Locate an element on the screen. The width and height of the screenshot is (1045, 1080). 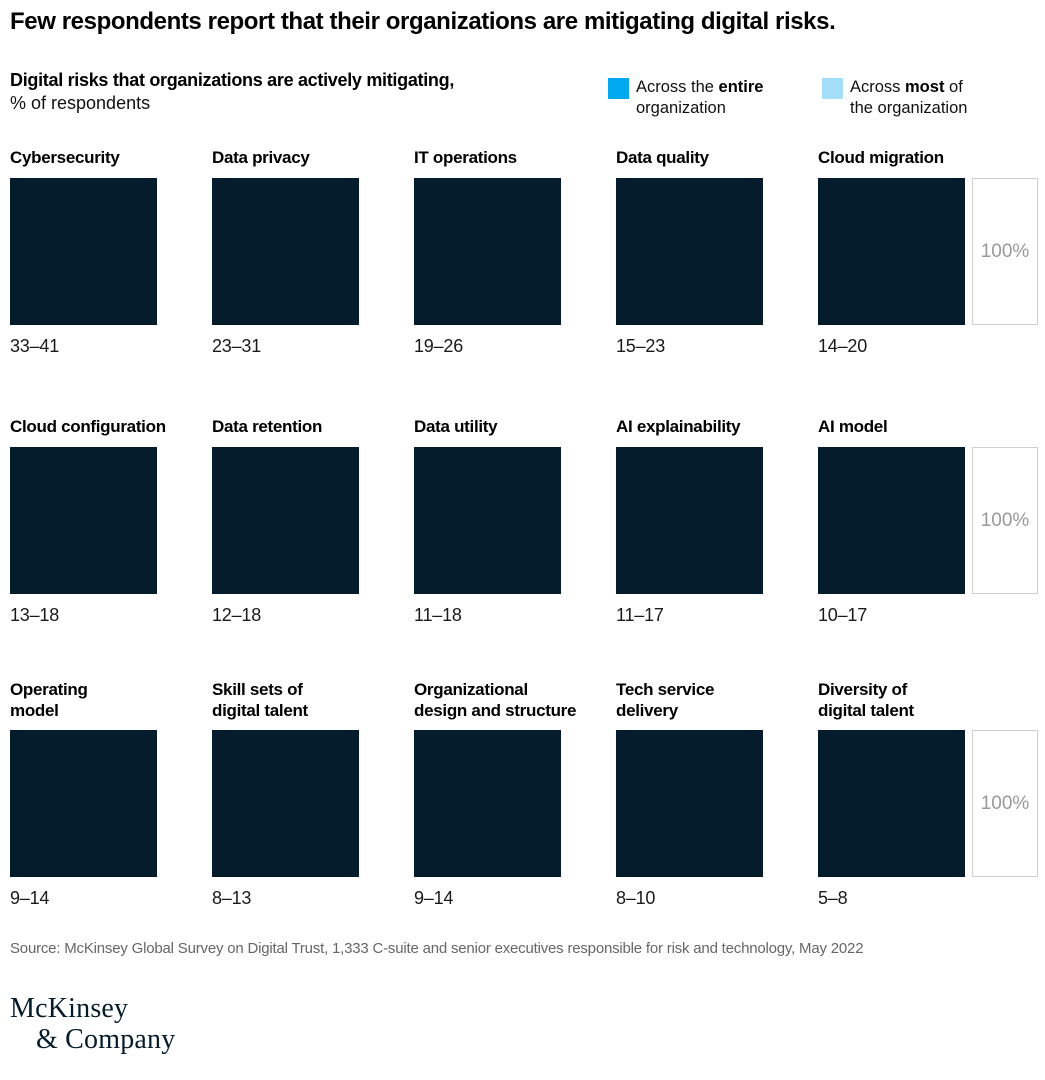
legend-label-most: Across most of the organization is located at coordinates (909, 97).